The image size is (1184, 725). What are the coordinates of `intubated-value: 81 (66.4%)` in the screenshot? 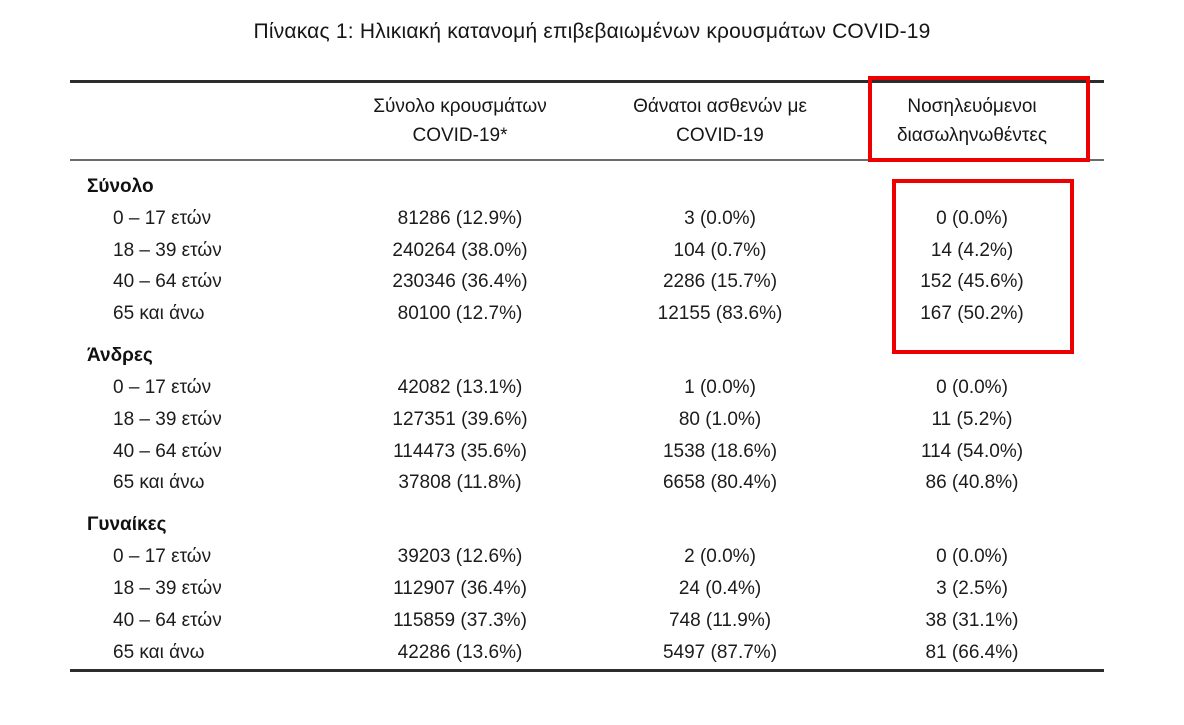 It's located at (972, 652).